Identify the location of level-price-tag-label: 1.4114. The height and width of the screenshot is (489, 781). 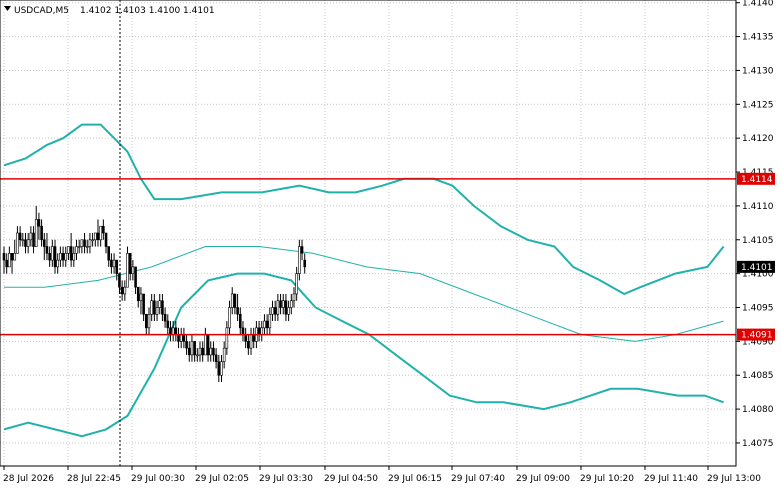
(757, 180).